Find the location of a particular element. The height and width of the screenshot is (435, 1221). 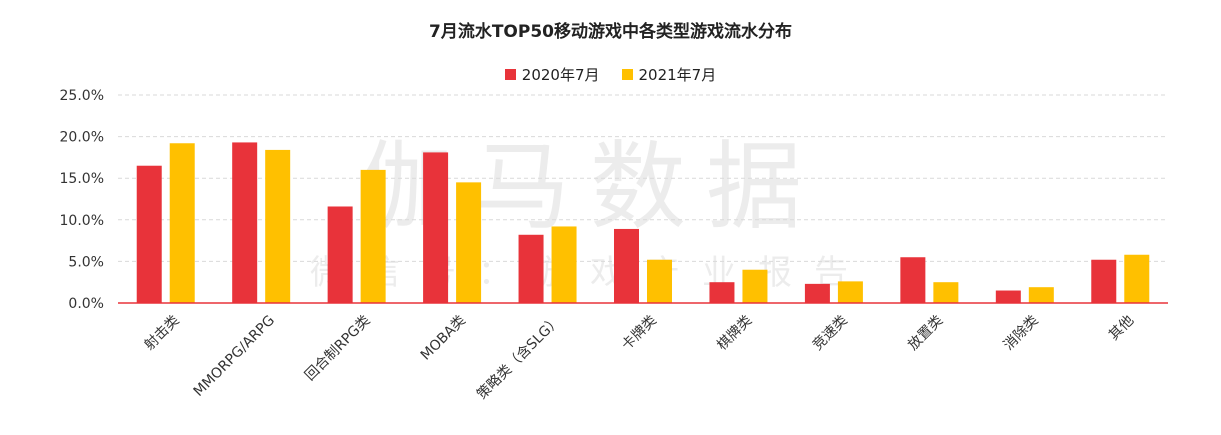

y-tick-label: 15.0% is located at coordinates (82, 179).